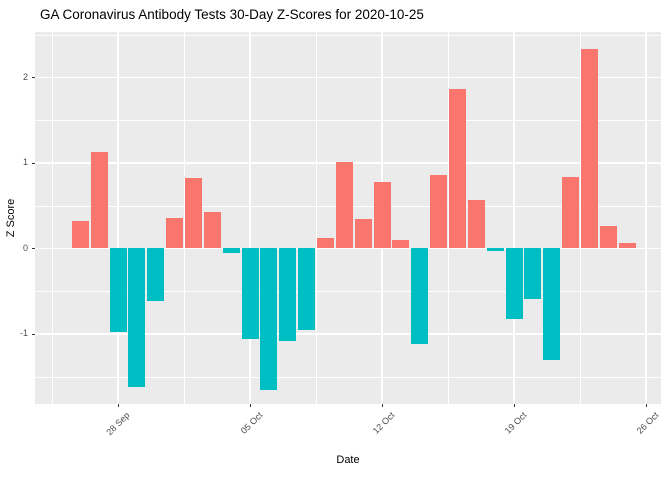 The image size is (672, 480). I want to click on x-tick-label: 12 Oct, so click(383, 423).